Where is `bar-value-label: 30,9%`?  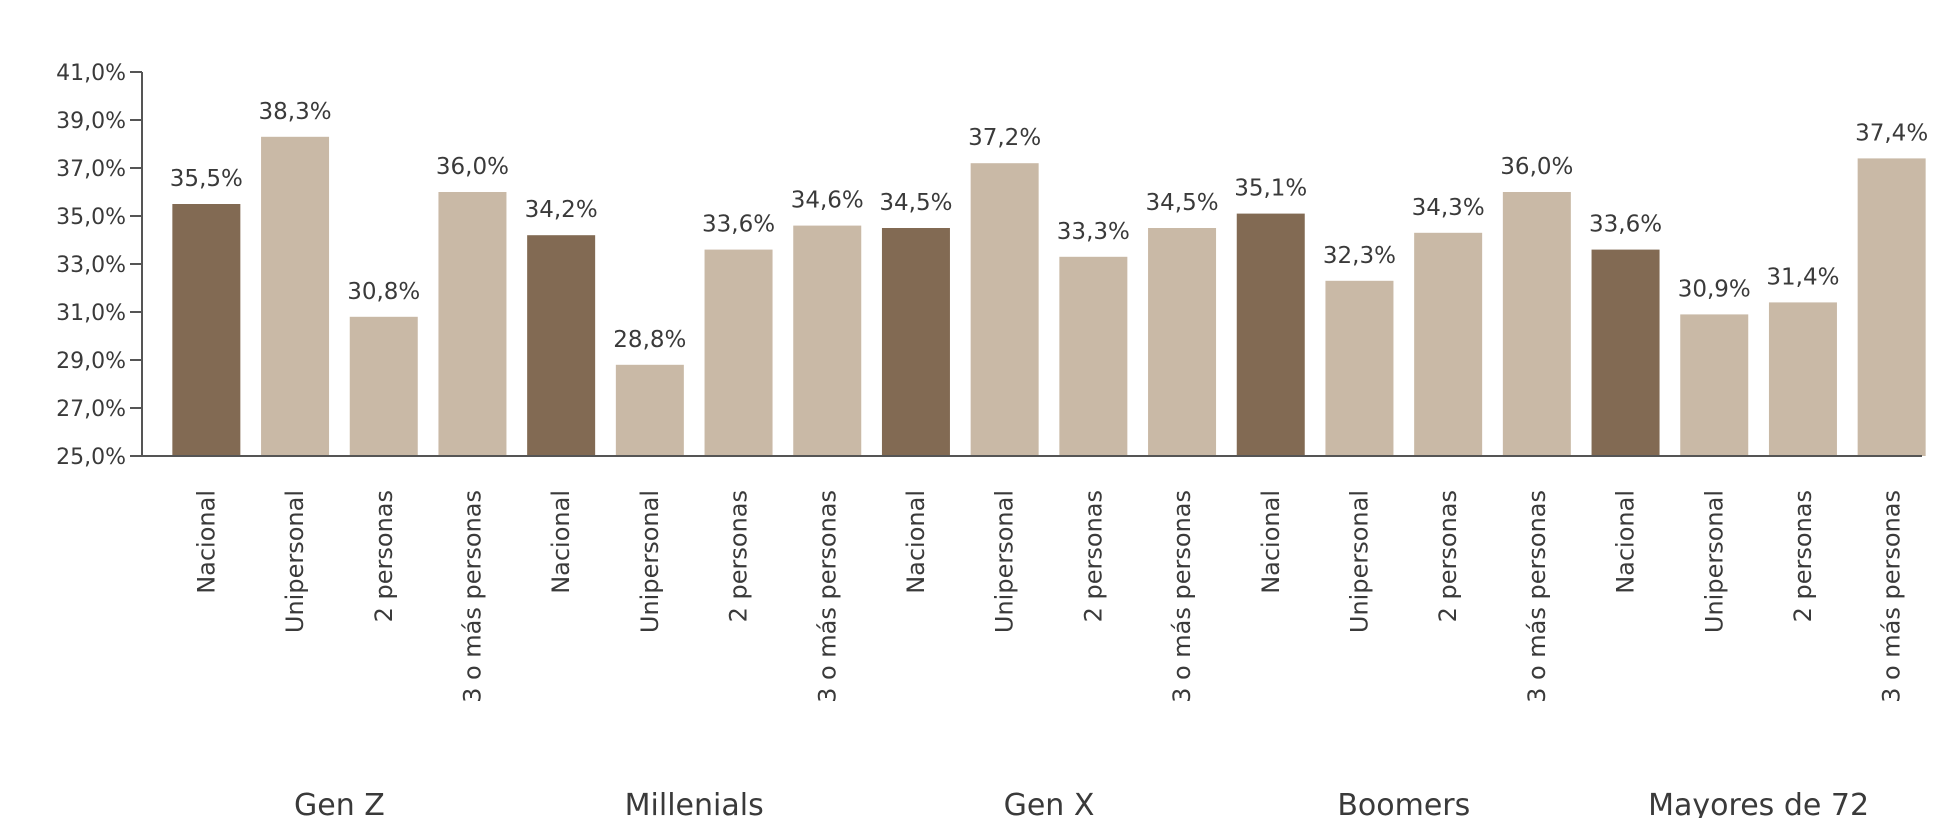 bar-value-label: 30,9% is located at coordinates (1714, 289).